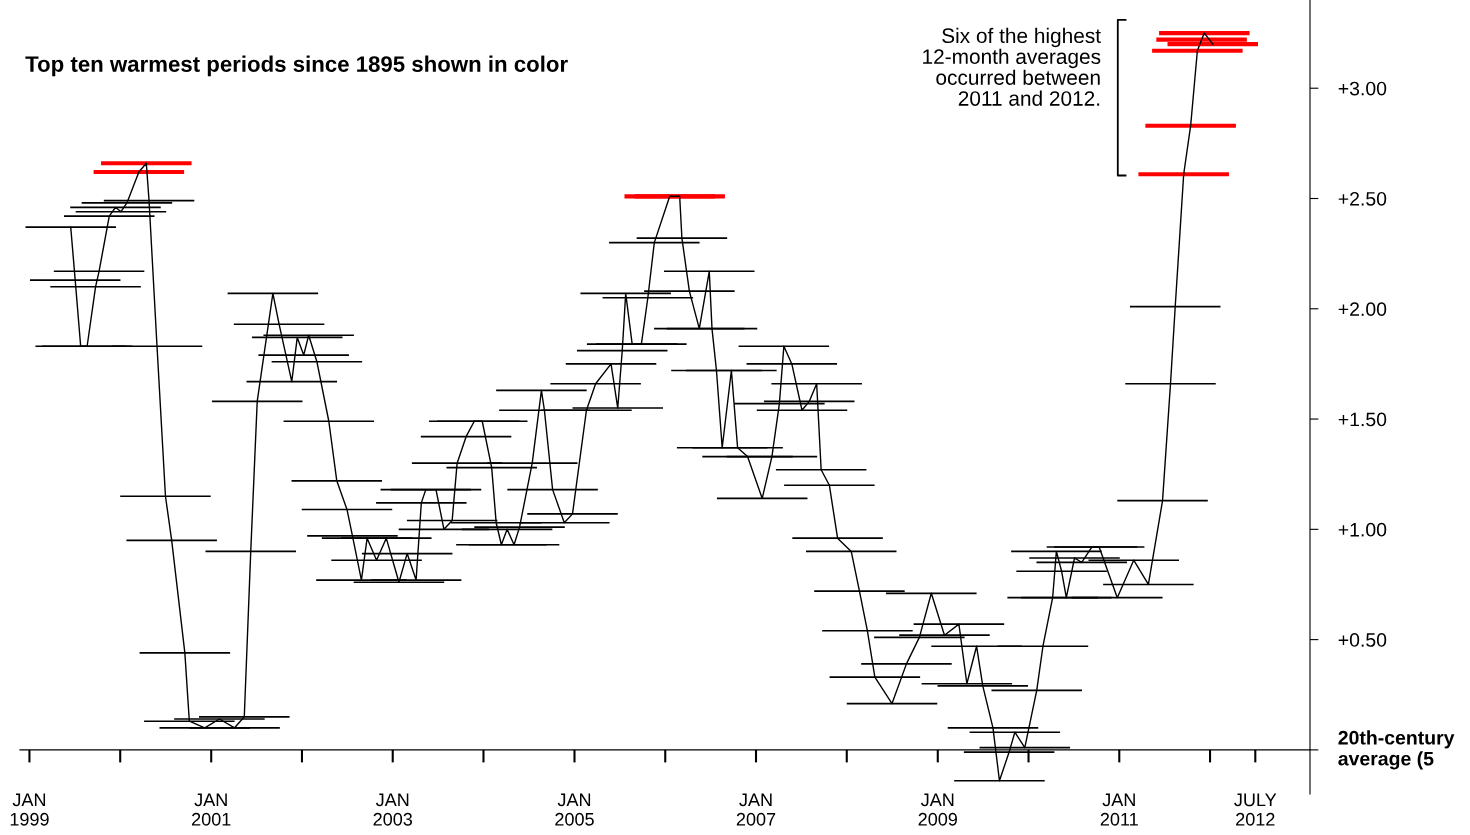 Image resolution: width=1470 pixels, height=835 pixels. What do you see at coordinates (211, 809) in the screenshot?
I see `x-tick-label: JAN 2001` at bounding box center [211, 809].